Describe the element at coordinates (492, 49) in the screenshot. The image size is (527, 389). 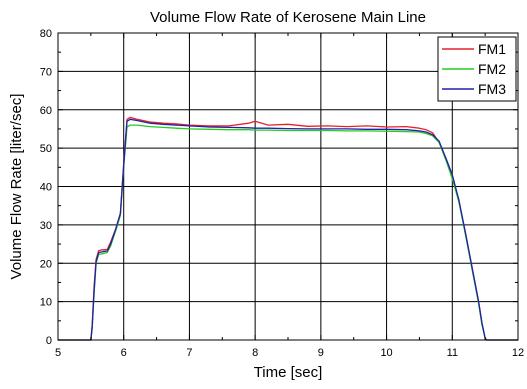
I see `legend-label-fm1: FM1` at that location.